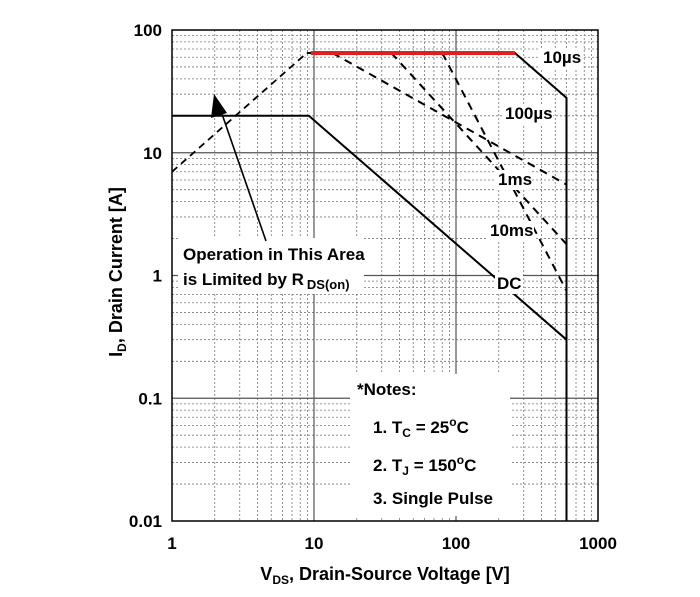 The width and height of the screenshot is (700, 597). I want to click on label-bg-10us, so click(561, 58).